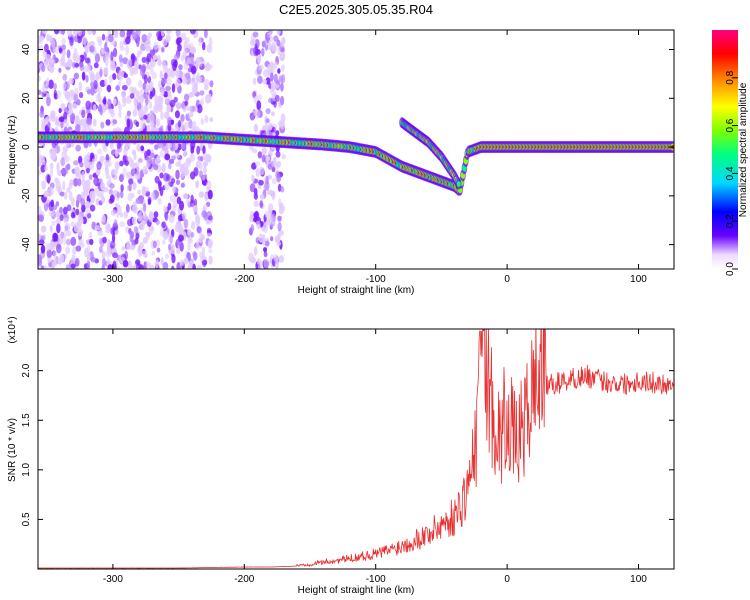  I want to click on x-tick-label: -100, so click(376, 279).